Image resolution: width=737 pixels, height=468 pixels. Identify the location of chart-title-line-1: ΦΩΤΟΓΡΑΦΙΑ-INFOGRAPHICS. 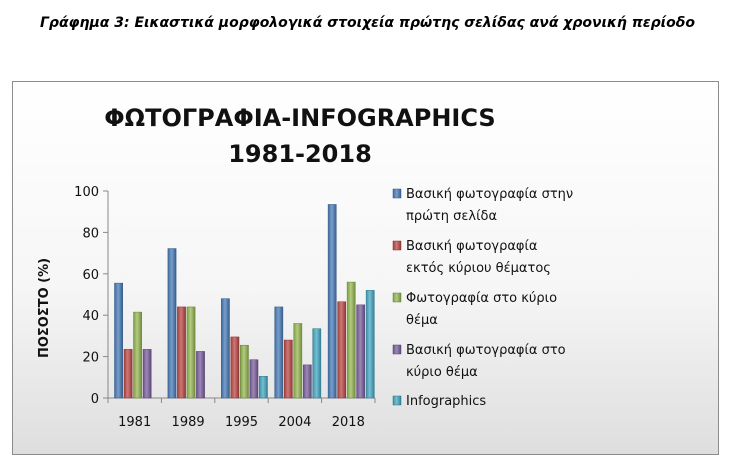
(299, 118).